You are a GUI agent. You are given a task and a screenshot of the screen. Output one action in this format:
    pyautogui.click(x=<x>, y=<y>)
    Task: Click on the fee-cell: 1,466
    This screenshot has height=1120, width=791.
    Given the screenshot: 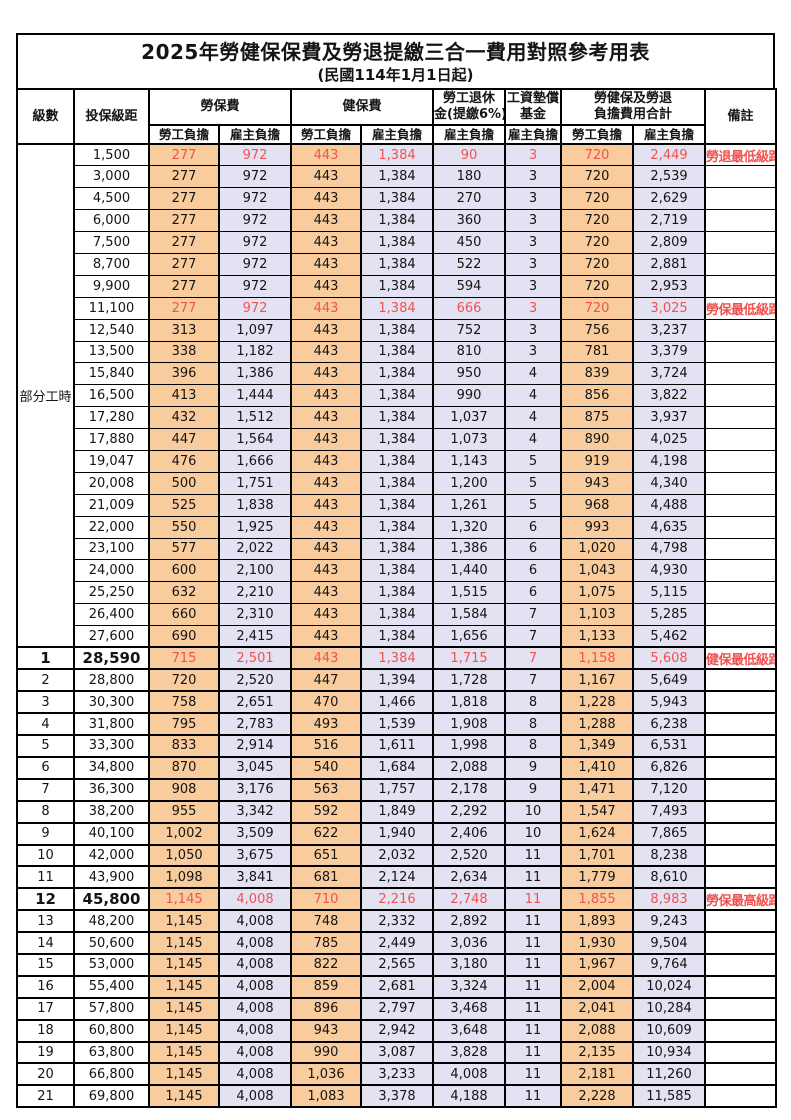 What is the action you would take?
    pyautogui.click(x=397, y=702)
    